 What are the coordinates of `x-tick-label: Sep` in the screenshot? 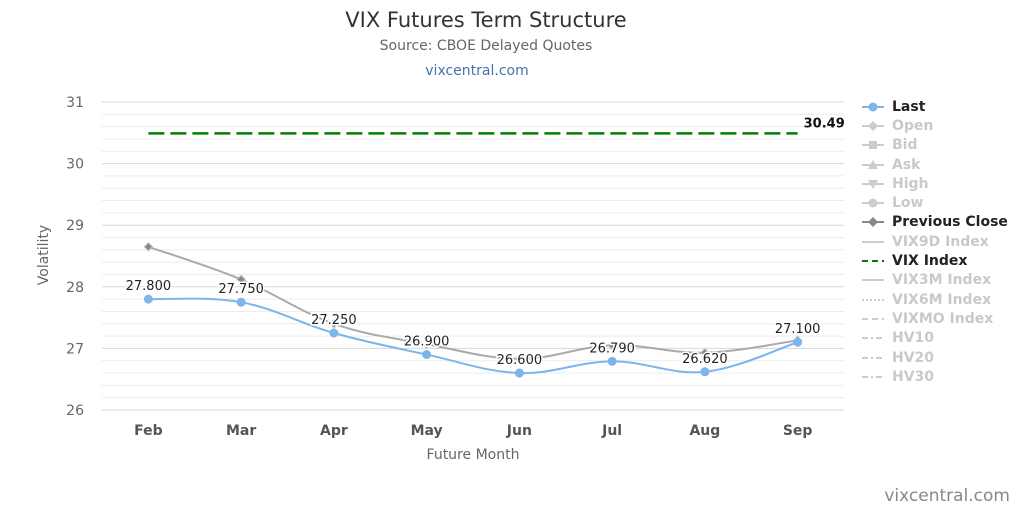 It's located at (798, 431).